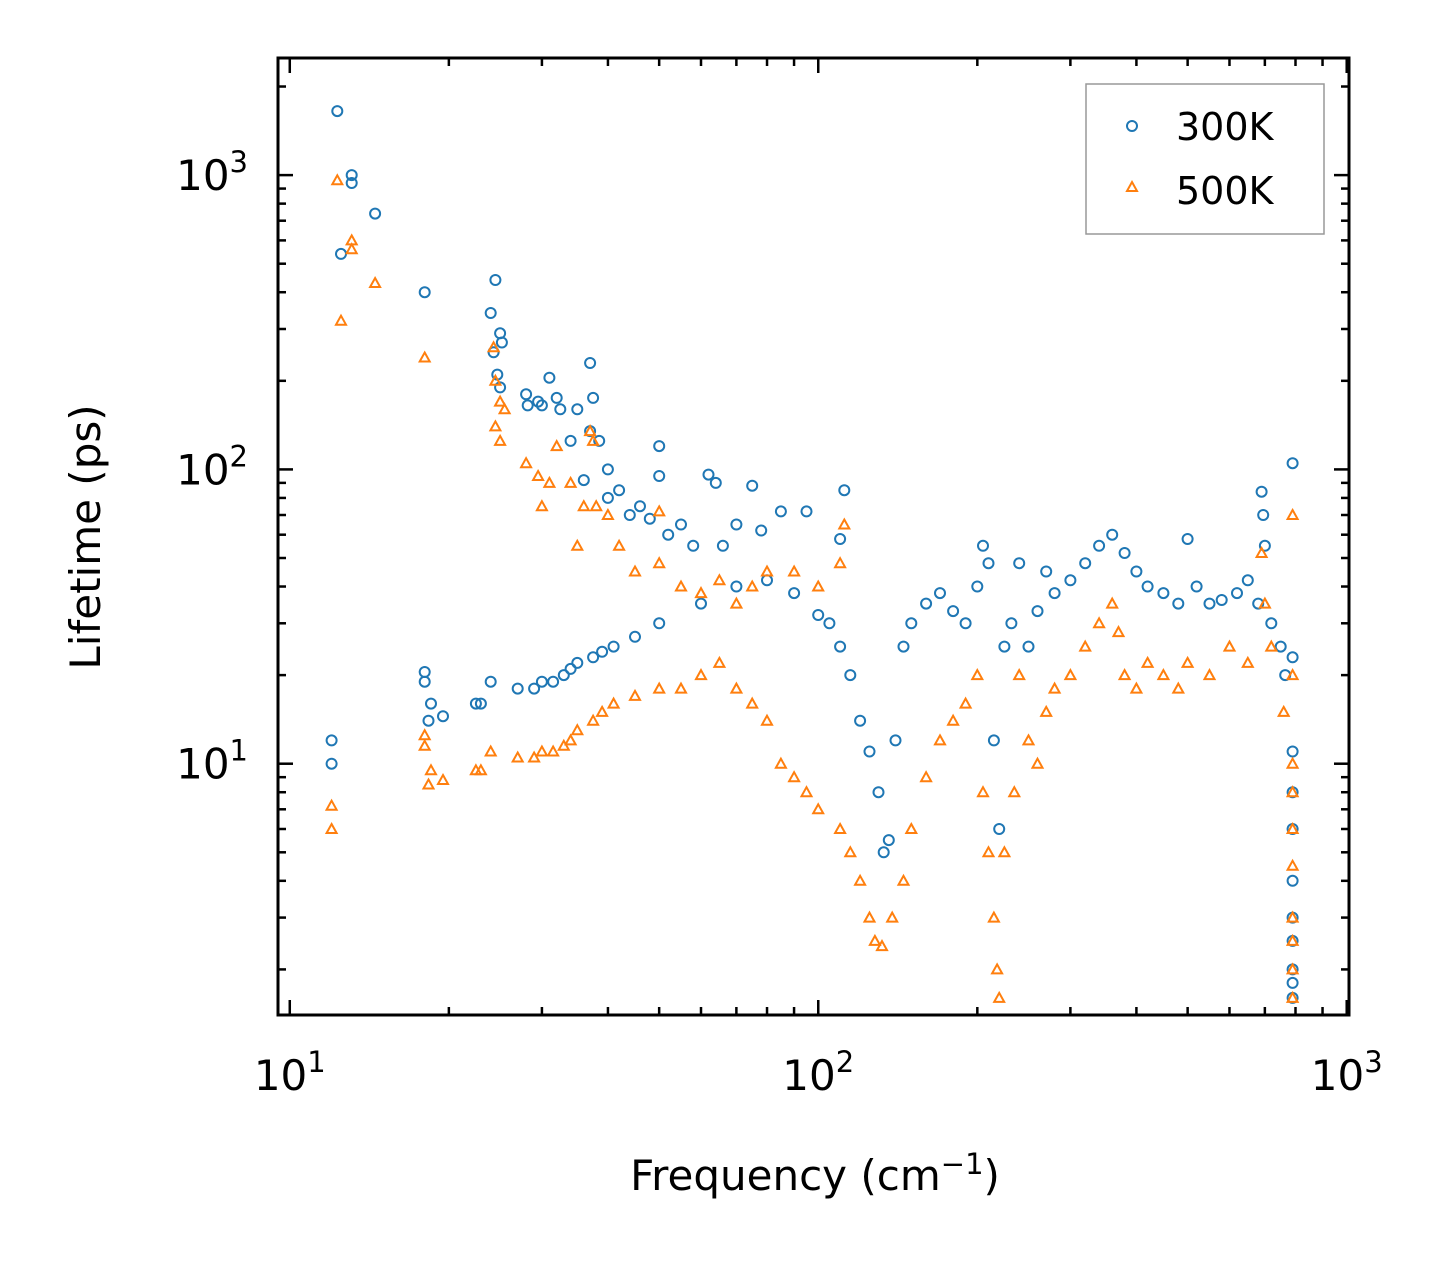  What do you see at coordinates (212, 172) in the screenshot?
I see `y-tick-label: 10³` at bounding box center [212, 172].